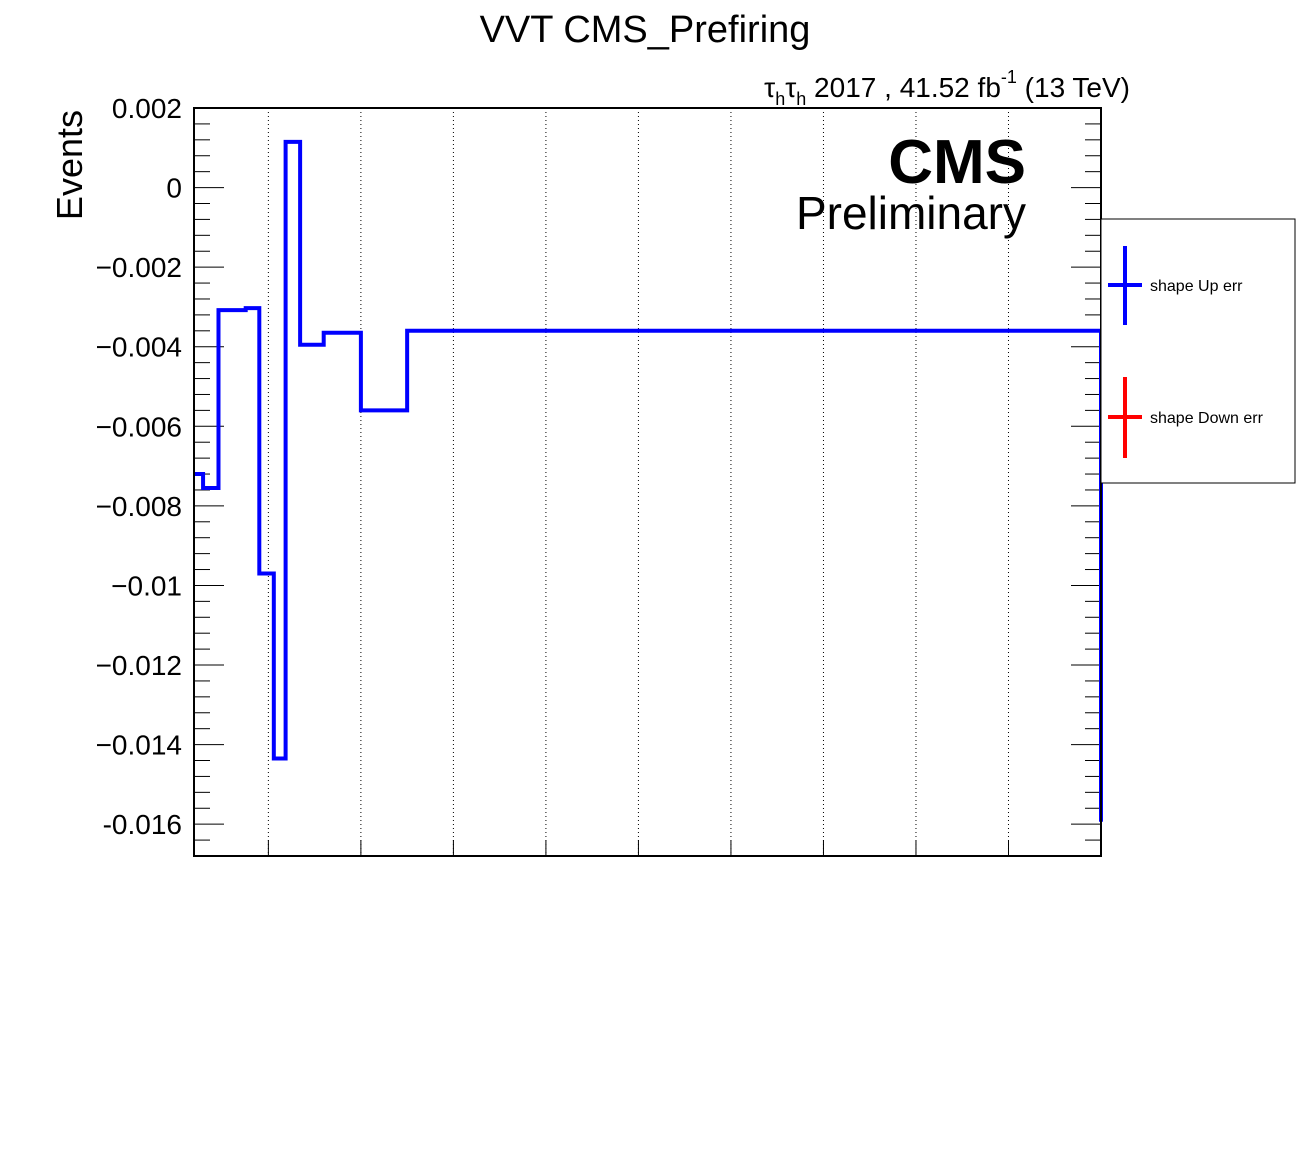  I want to click on cms-label: CMS, so click(957, 162).